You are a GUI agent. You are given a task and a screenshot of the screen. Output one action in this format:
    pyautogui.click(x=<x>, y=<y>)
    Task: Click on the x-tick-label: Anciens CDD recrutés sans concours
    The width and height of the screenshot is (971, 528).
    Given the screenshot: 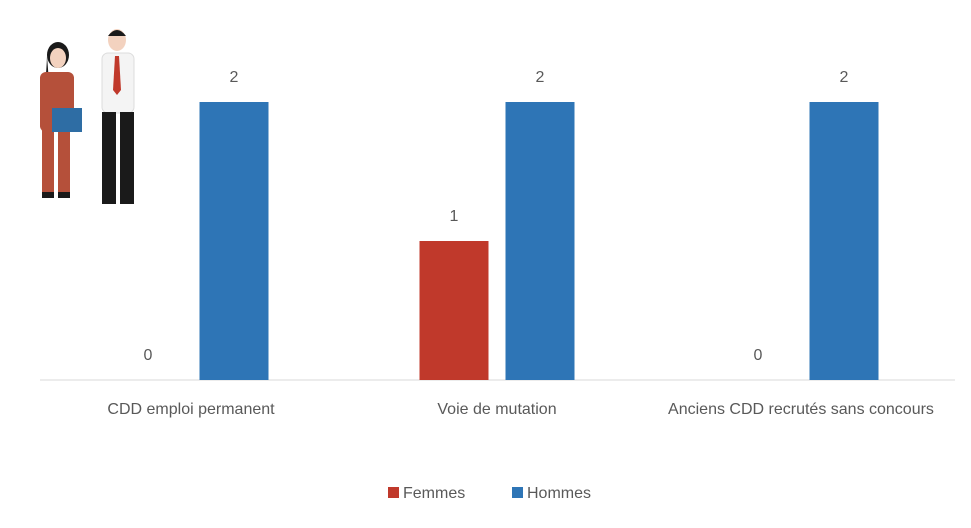 What is the action you would take?
    pyautogui.click(x=801, y=409)
    